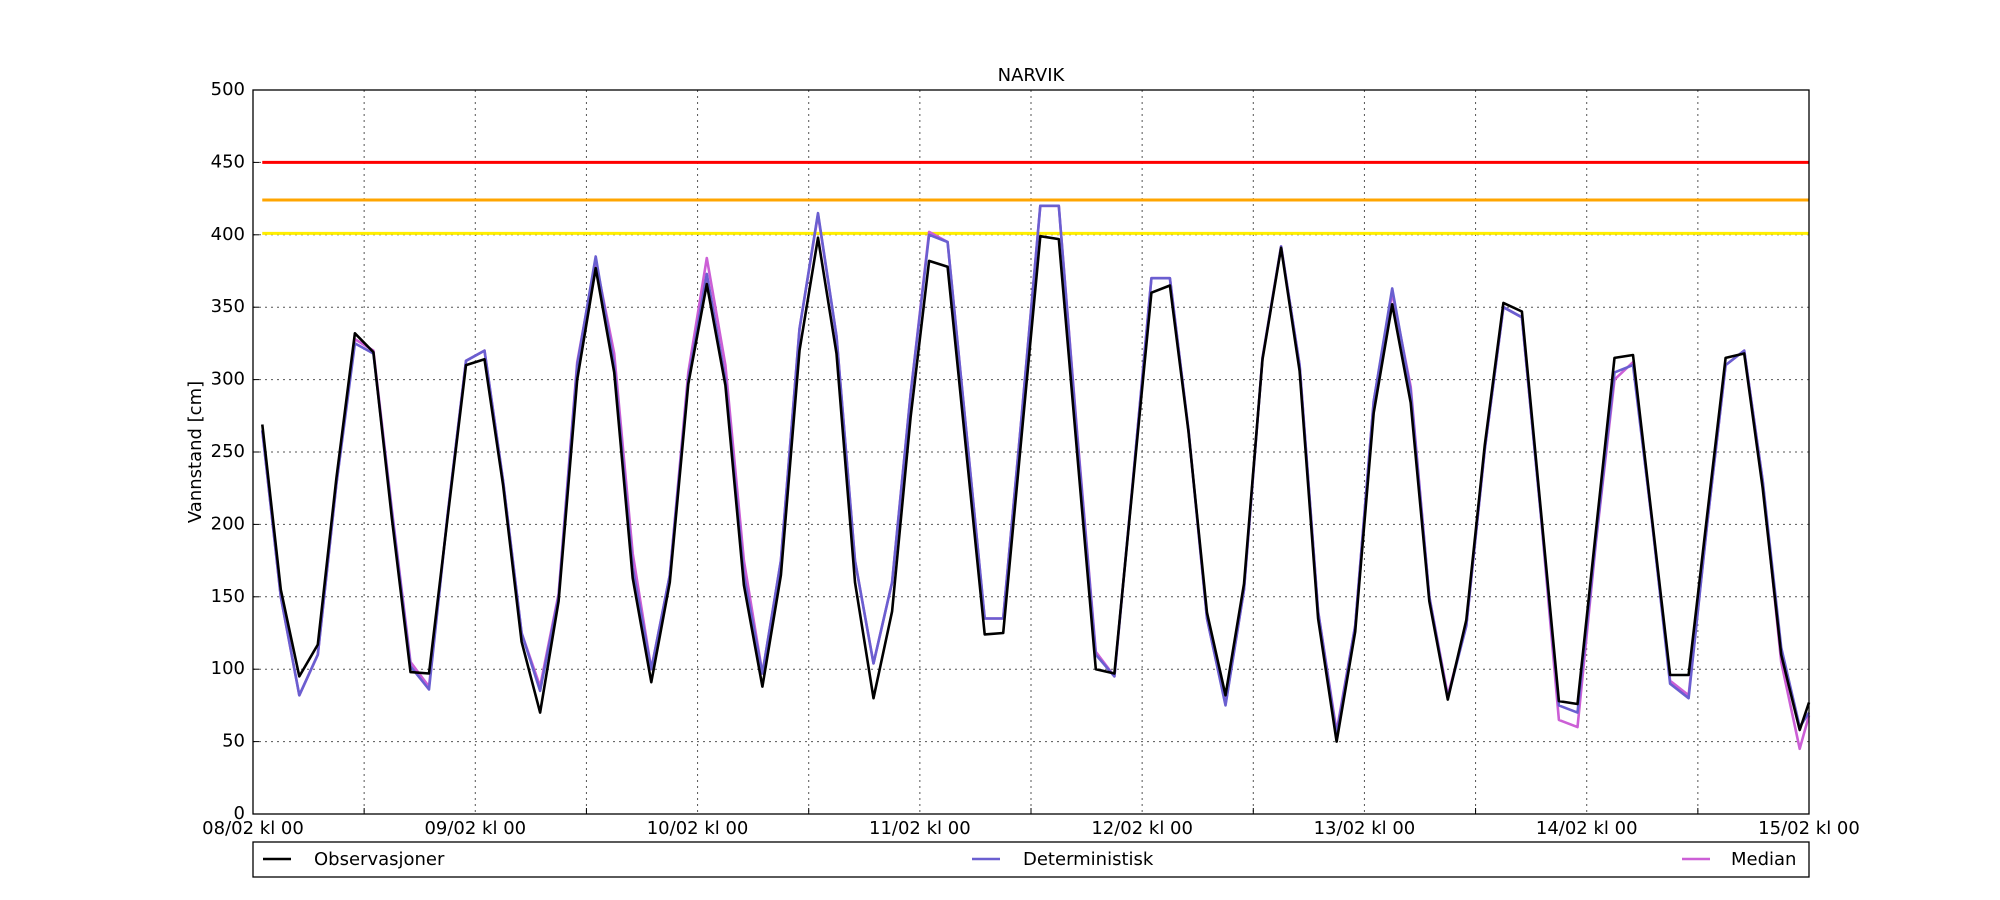 Image resolution: width=2000 pixels, height=900 pixels. Describe the element at coordinates (195, 452) in the screenshot. I see `y-axis-label: Vannstand [cm]` at that location.